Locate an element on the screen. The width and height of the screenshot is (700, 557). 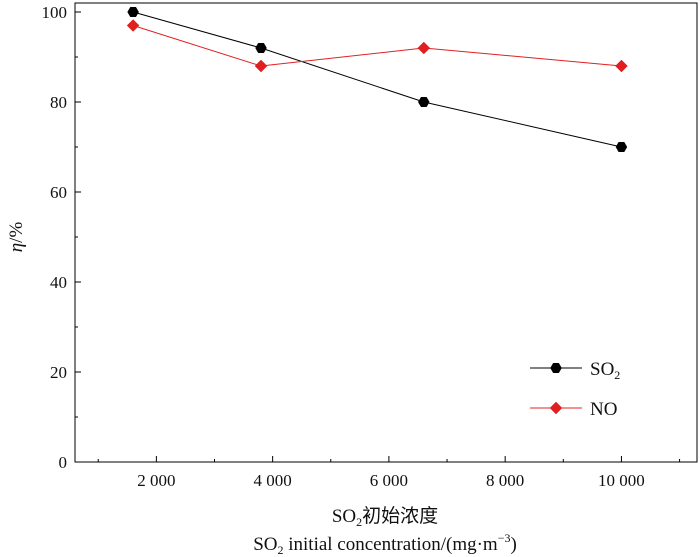
legend-label: NO is located at coordinates (603, 409).